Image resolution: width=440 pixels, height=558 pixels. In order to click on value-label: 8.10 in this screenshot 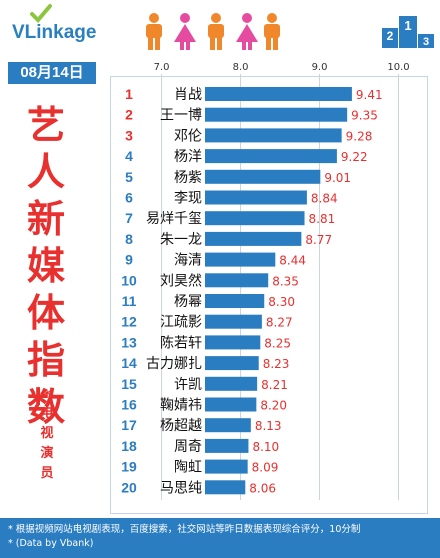, I will do `click(265, 447)`.